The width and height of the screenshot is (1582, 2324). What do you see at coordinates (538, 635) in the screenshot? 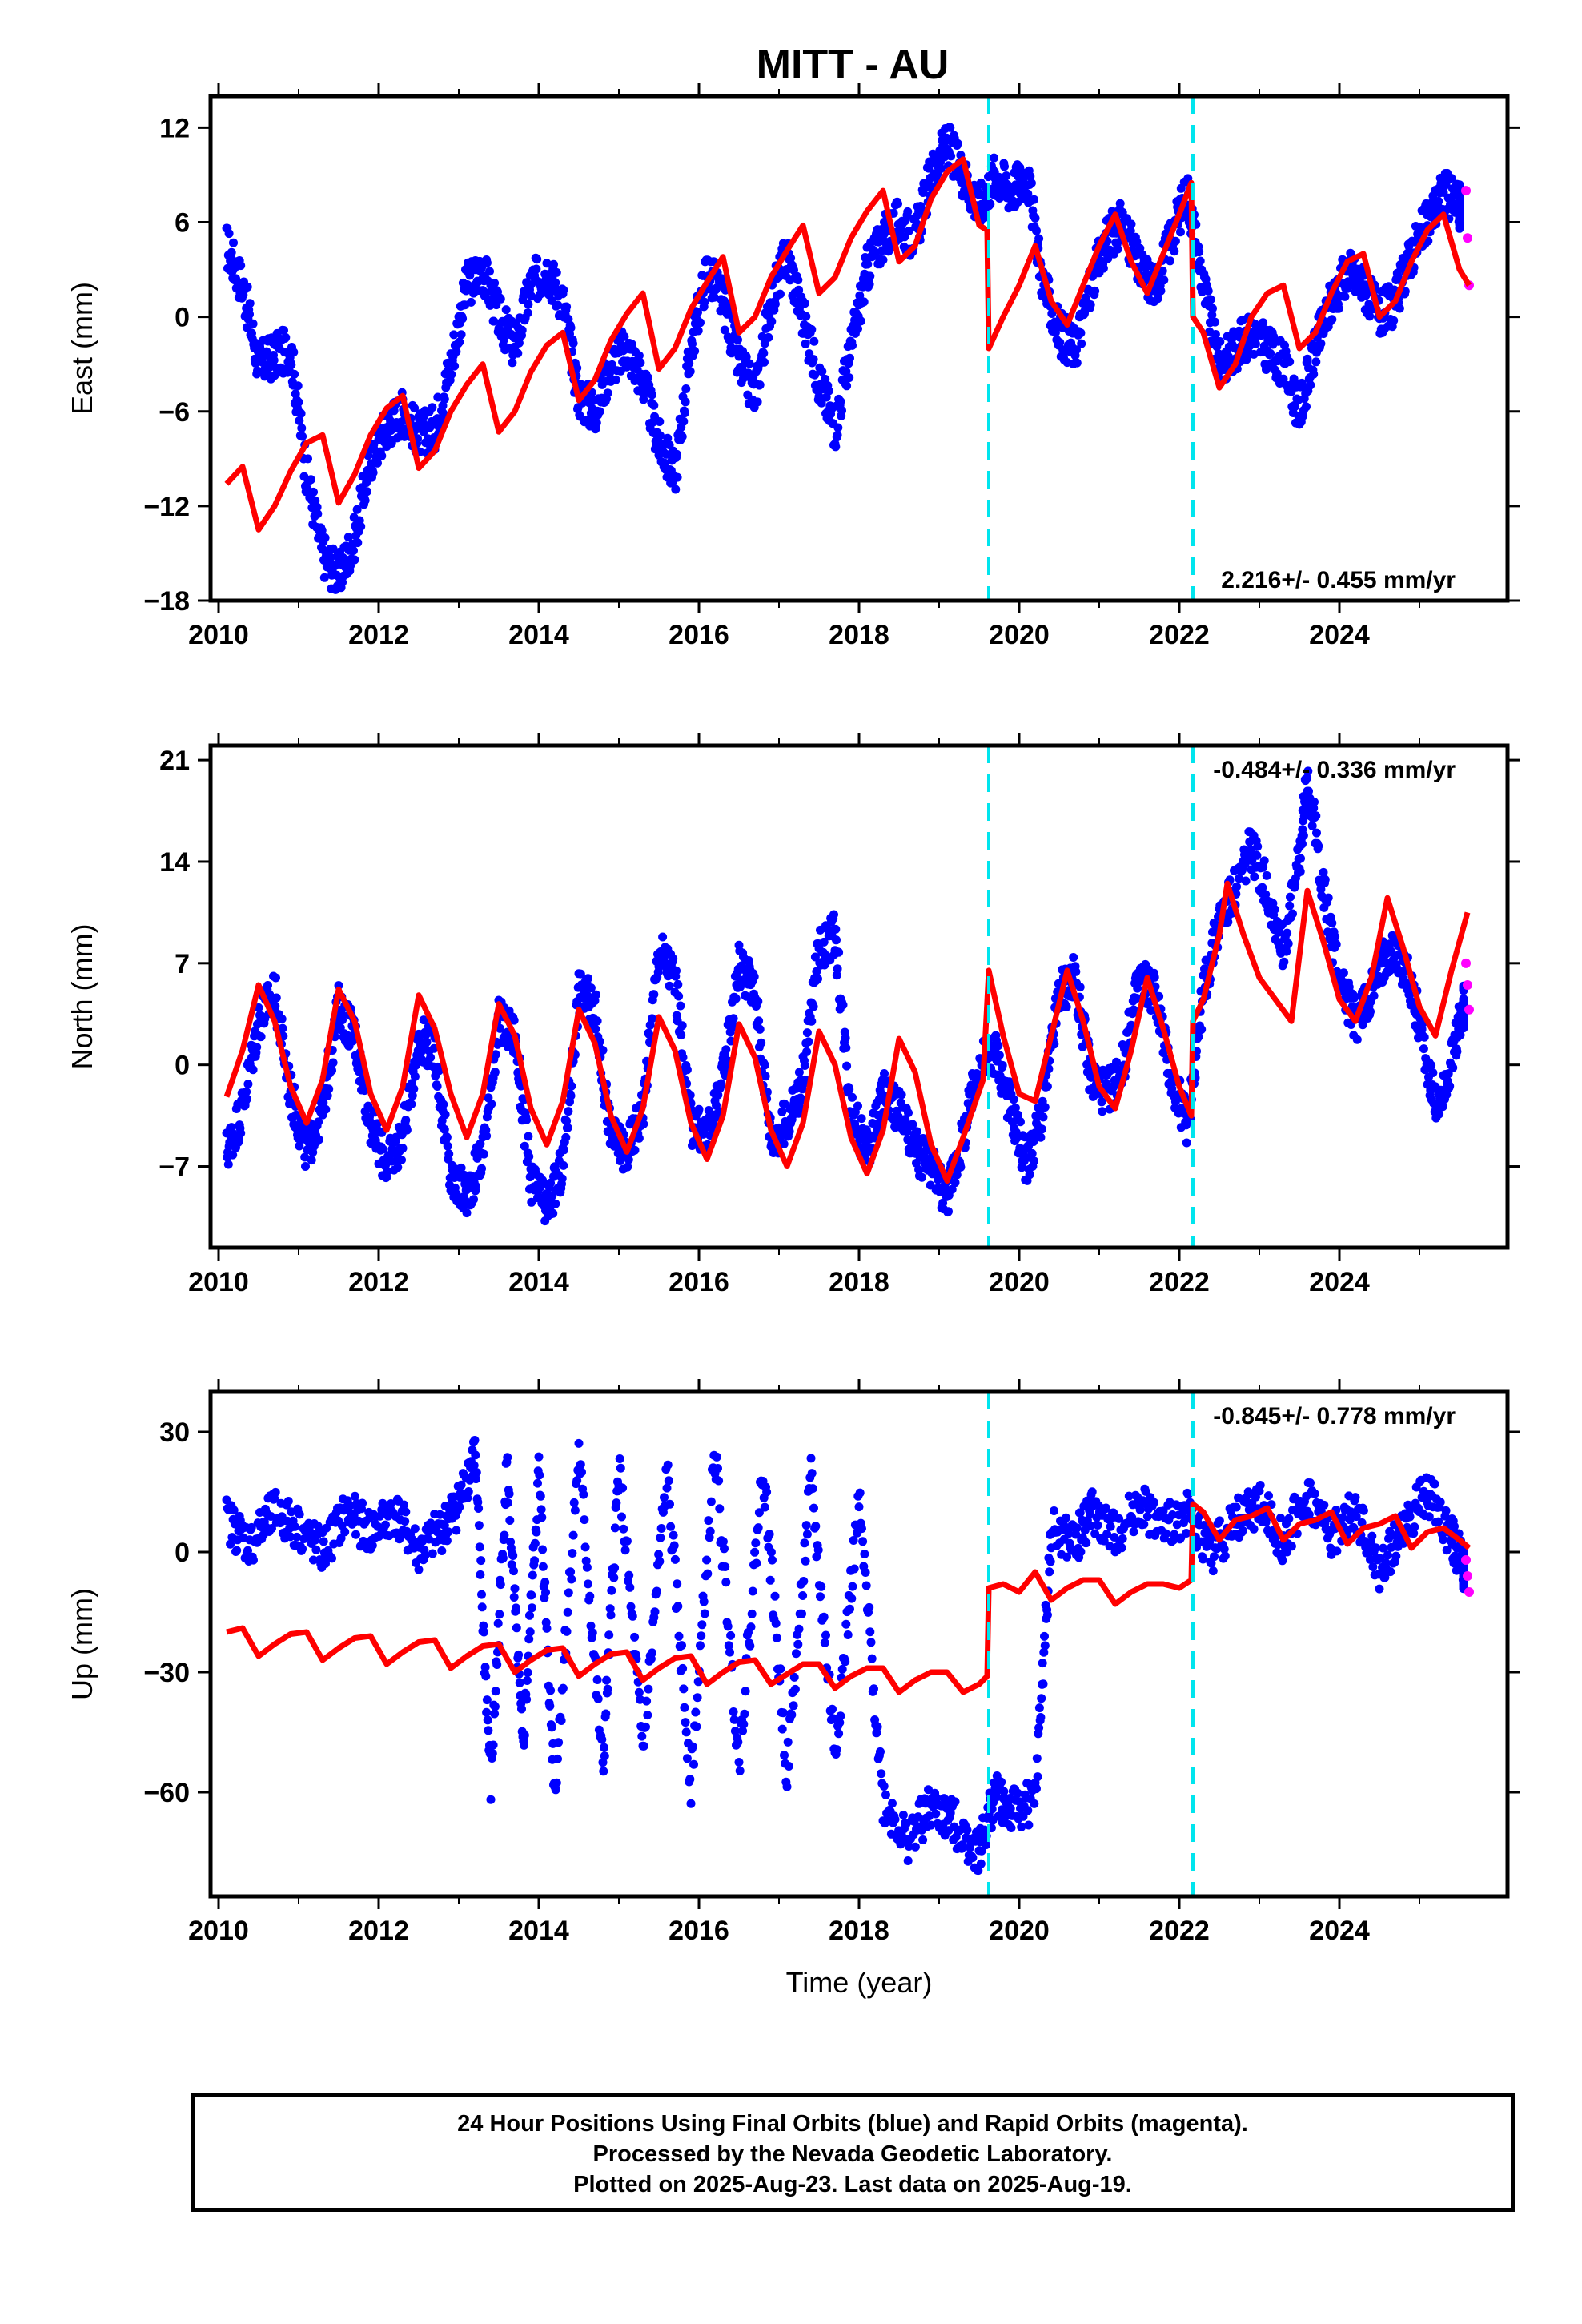
I see `x-tick-label: 2014` at bounding box center [538, 635].